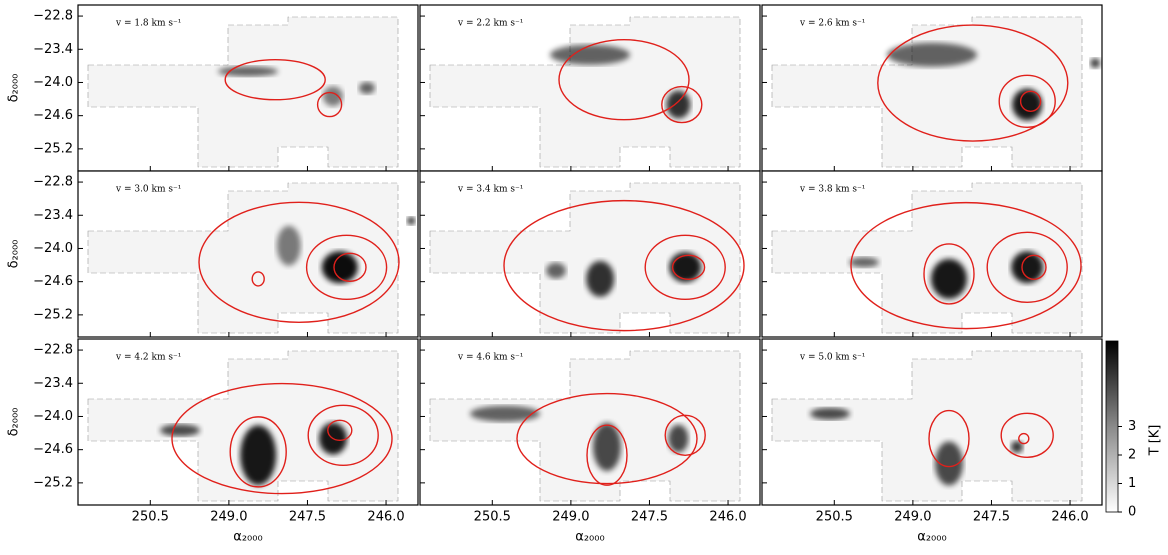  I want to click on panel: v = 2.2 km s⁻¹, so click(590, 88).